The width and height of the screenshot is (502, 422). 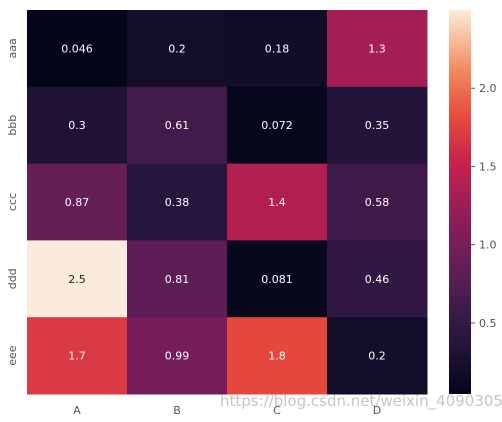 I want to click on cell-label-eee-A: 1.7, so click(x=77, y=356).